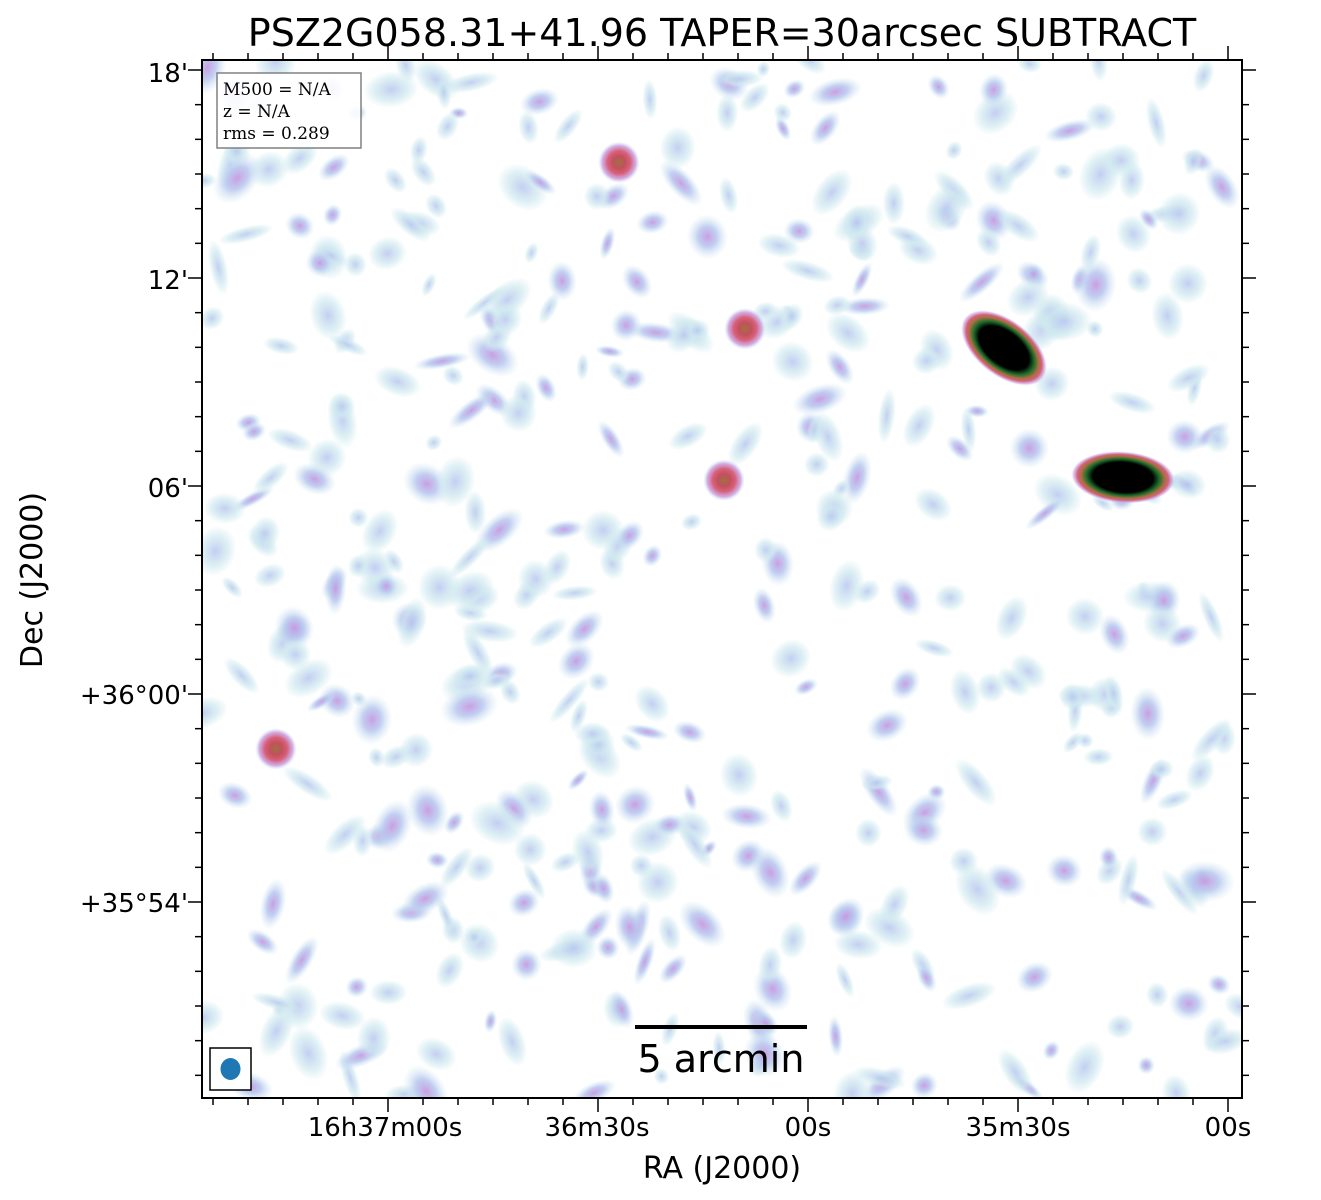 Image resolution: width=1321 pixels, height=1200 pixels. What do you see at coordinates (722, 1168) in the screenshot?
I see `x-axis-label: RA (J2000)` at bounding box center [722, 1168].